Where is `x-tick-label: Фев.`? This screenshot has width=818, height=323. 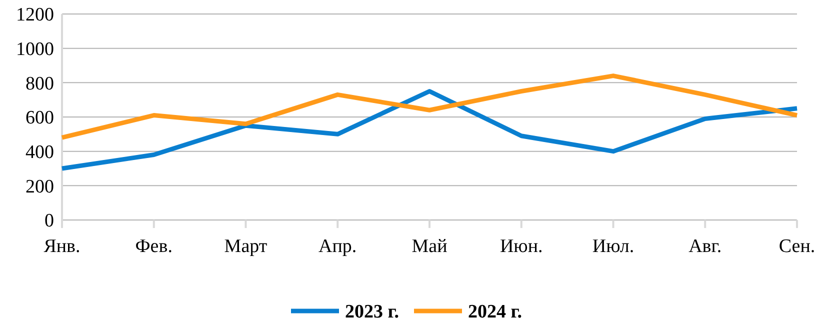
x-tick-label: Фев. is located at coordinates (153, 246).